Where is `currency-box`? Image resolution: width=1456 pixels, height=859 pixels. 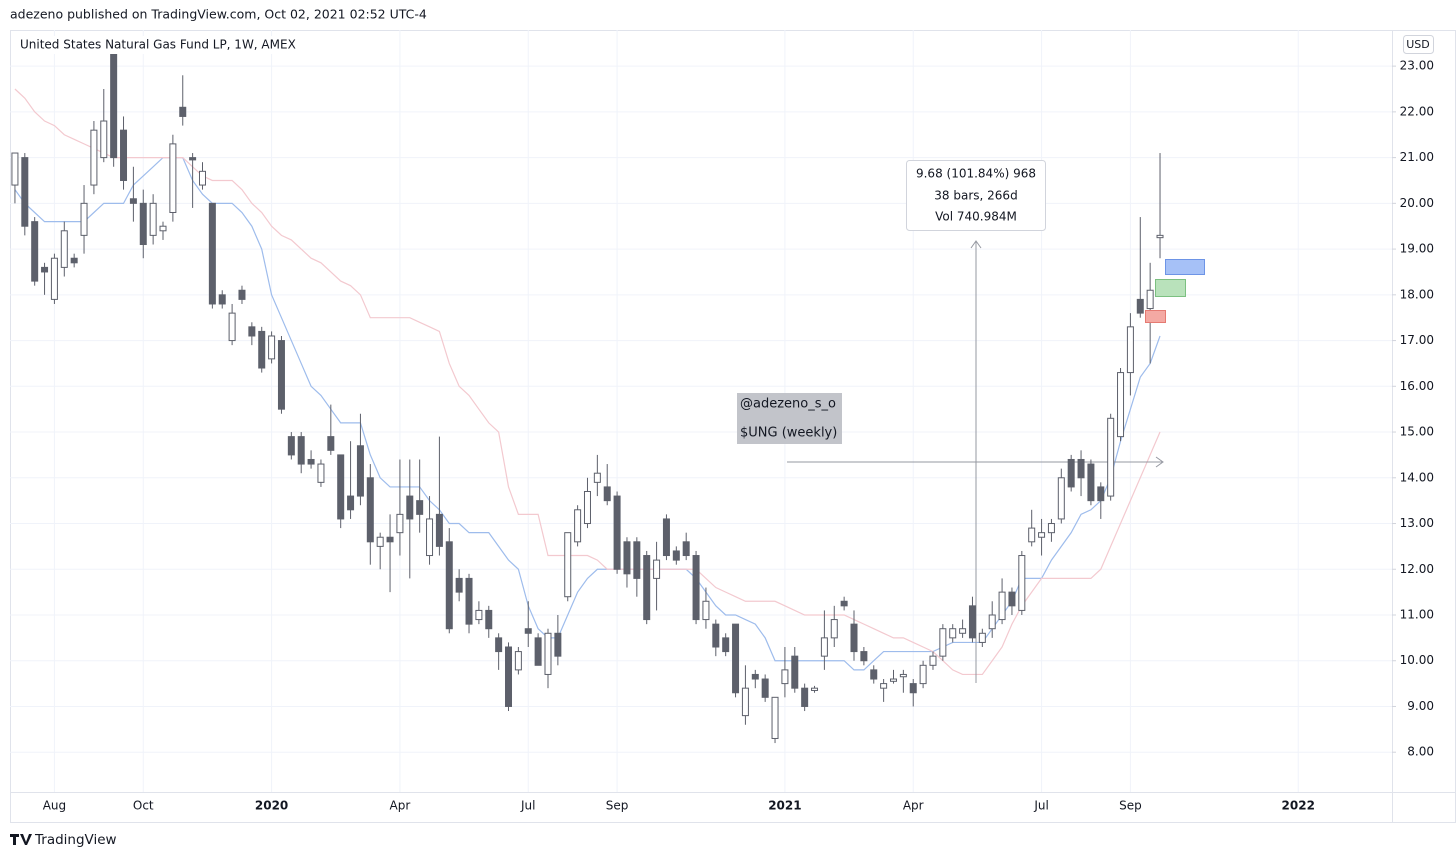
currency-box is located at coordinates (1418, 44).